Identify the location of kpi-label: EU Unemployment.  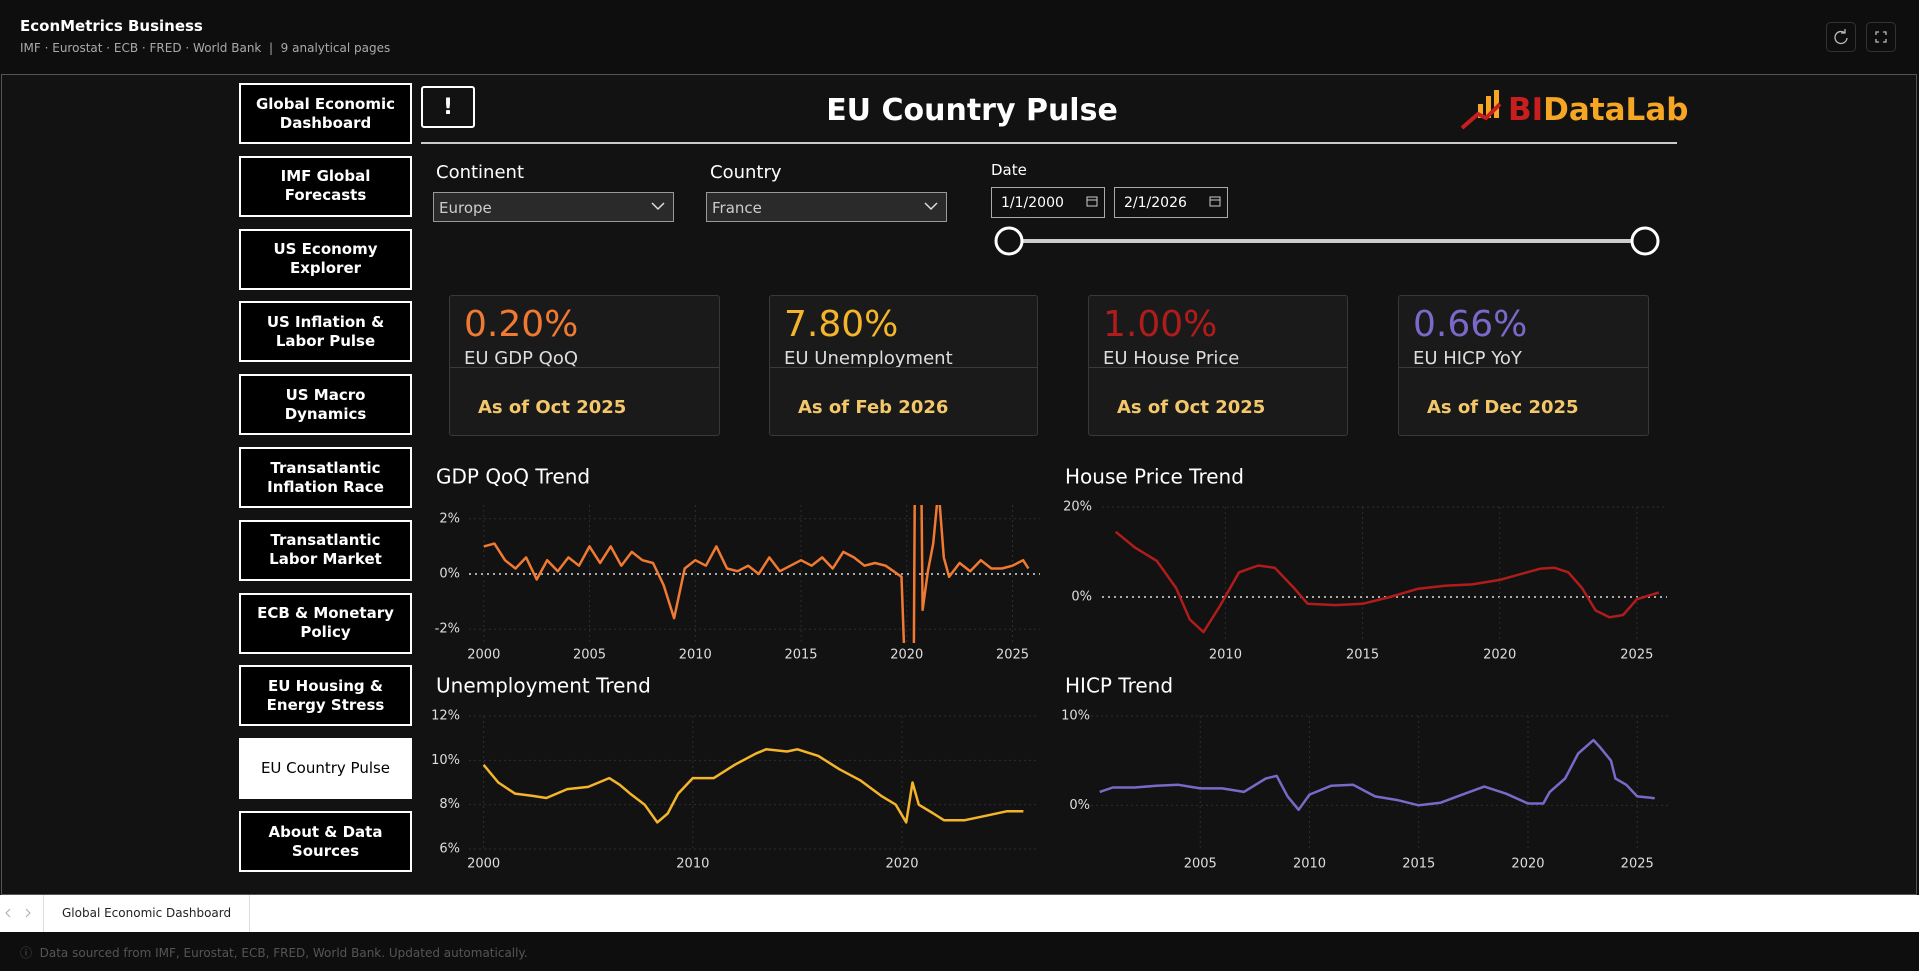
(868, 358).